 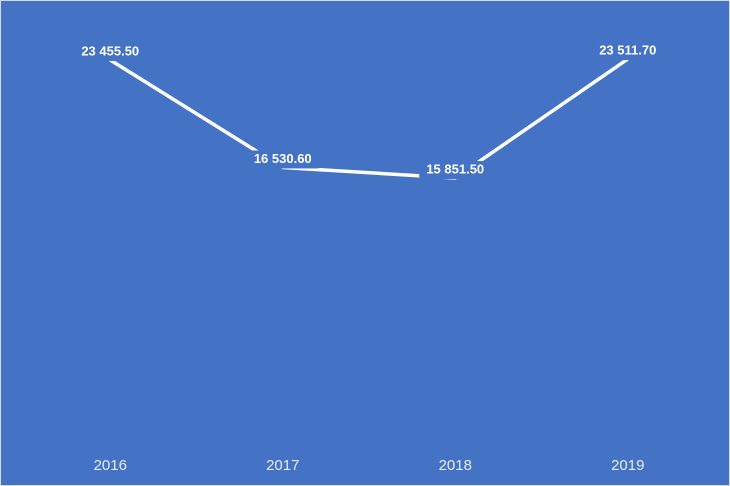 What do you see at coordinates (455, 465) in the screenshot?
I see `x-tick-label: 2018` at bounding box center [455, 465].